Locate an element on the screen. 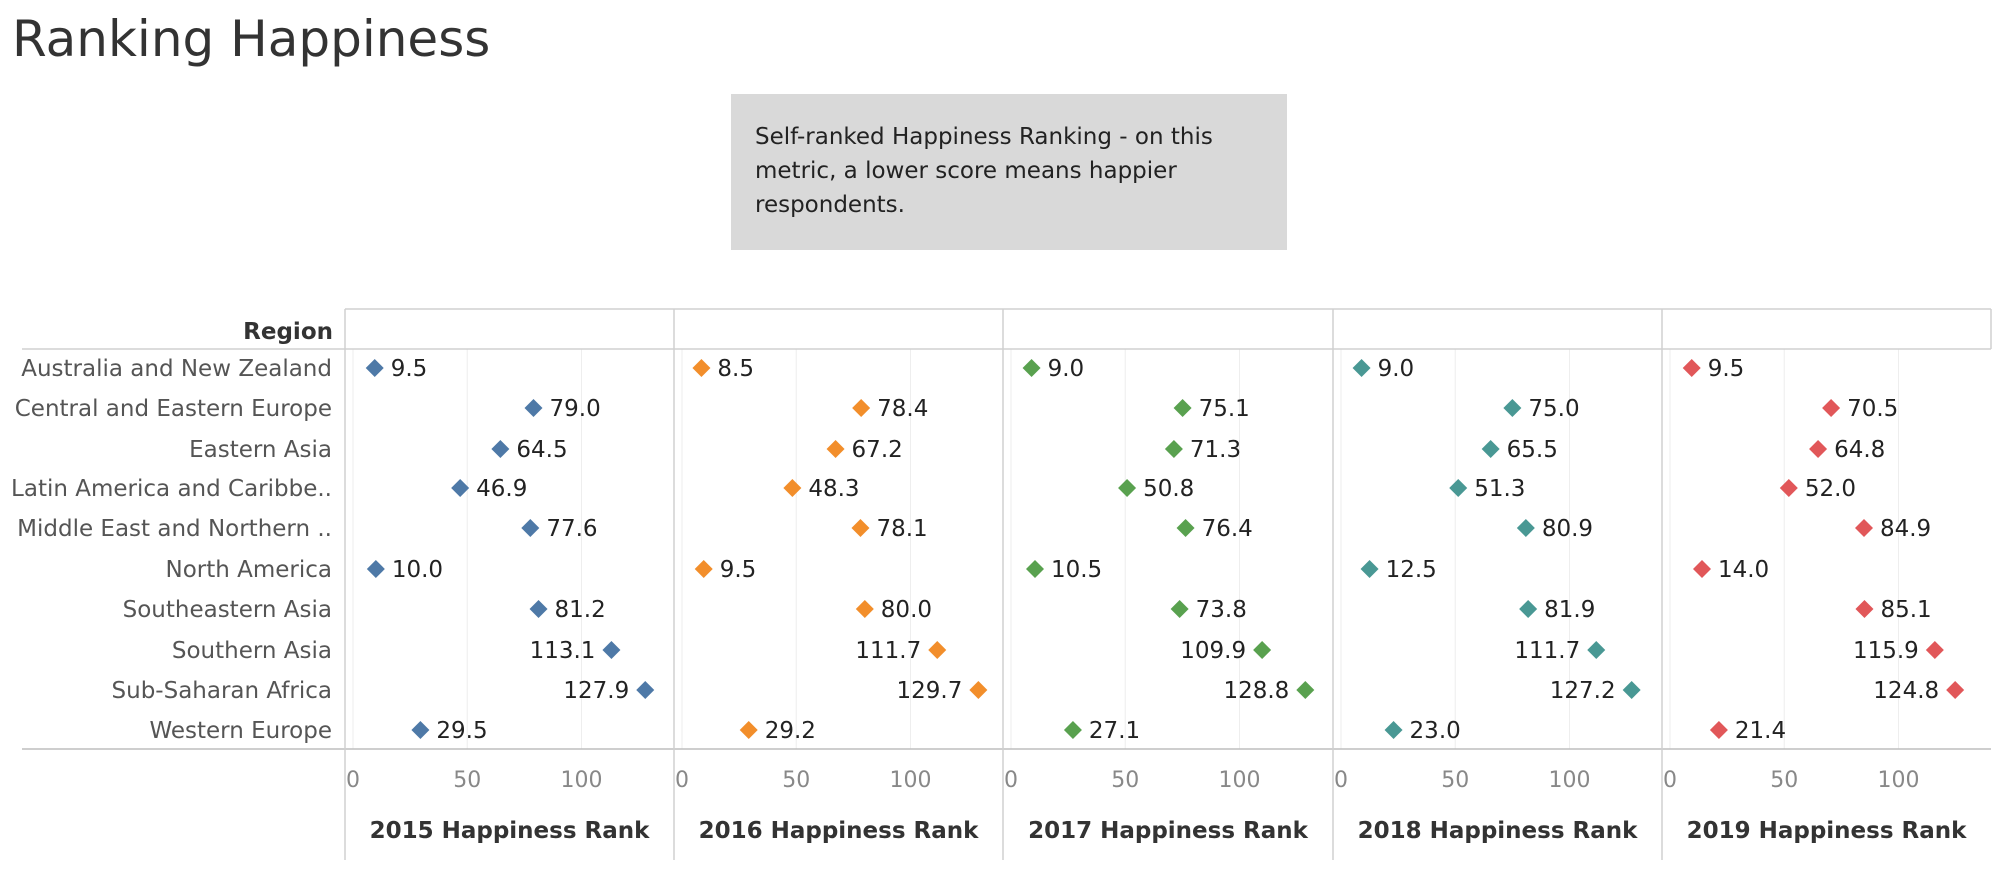 The image size is (2008, 882). region-label: Middle East and Northern .. is located at coordinates (174, 529).